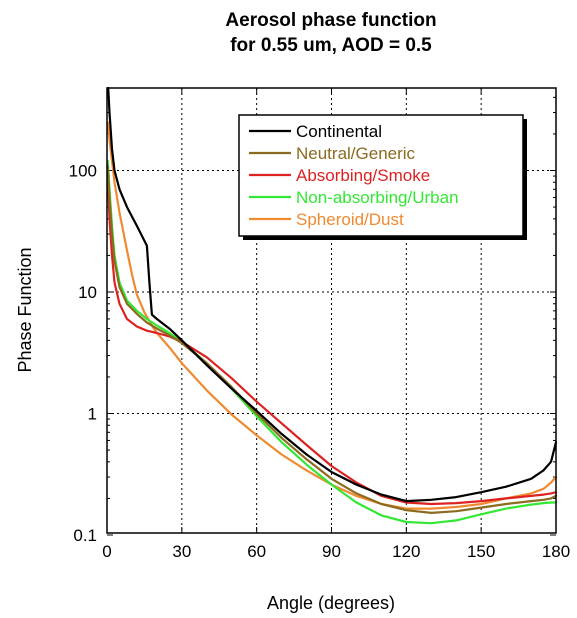  Describe the element at coordinates (377, 197) in the screenshot. I see `legend-label: Non-absorbing/Urban` at that location.